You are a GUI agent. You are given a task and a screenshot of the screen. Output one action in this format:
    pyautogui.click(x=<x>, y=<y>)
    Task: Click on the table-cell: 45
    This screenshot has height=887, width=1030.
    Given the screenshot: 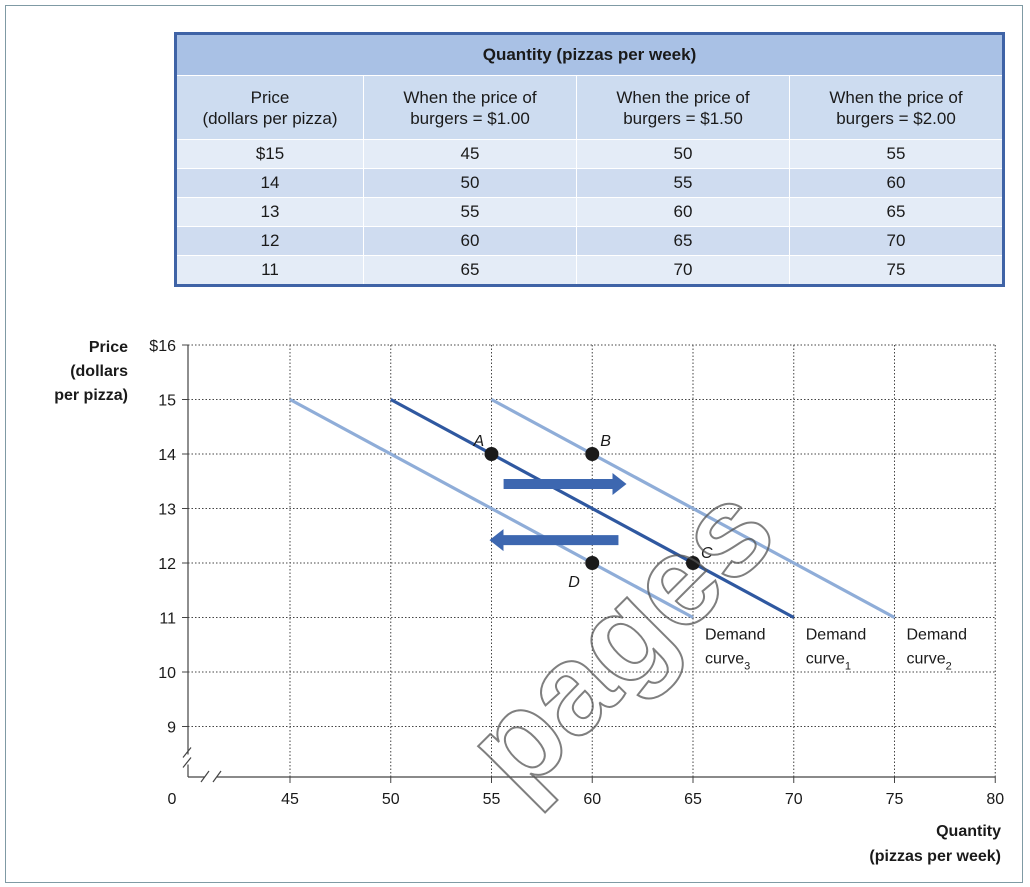 What is the action you would take?
    pyautogui.click(x=470, y=154)
    